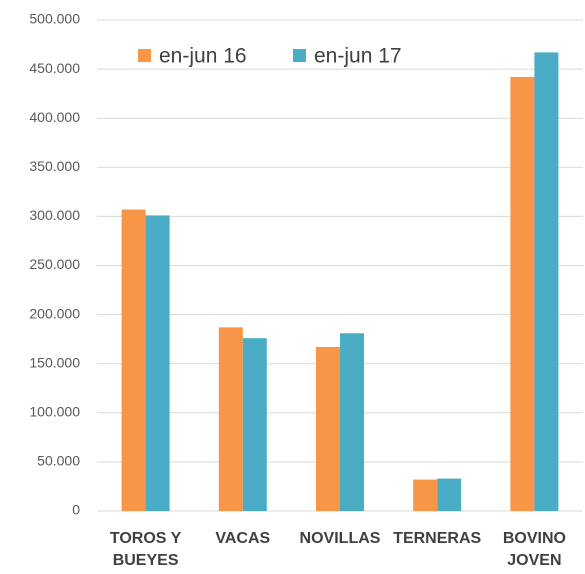 The width and height of the screenshot is (585, 574). What do you see at coordinates (54, 412) in the screenshot?
I see `y-tick-label: 100.000` at bounding box center [54, 412].